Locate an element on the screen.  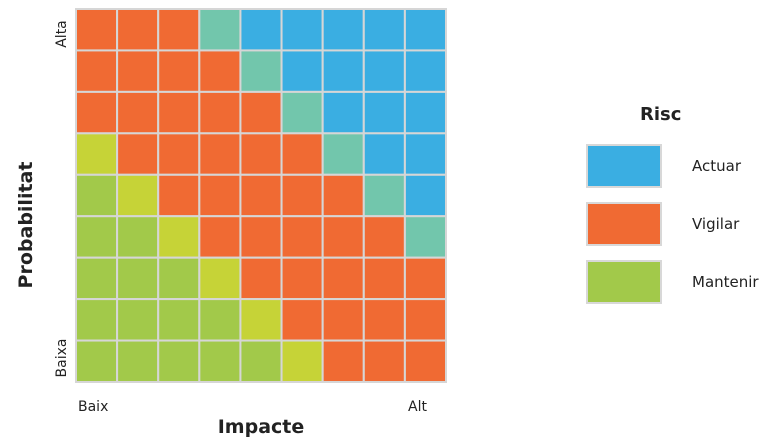
heatmap-cell-r6-c6 is located at coordinates (302, 237).